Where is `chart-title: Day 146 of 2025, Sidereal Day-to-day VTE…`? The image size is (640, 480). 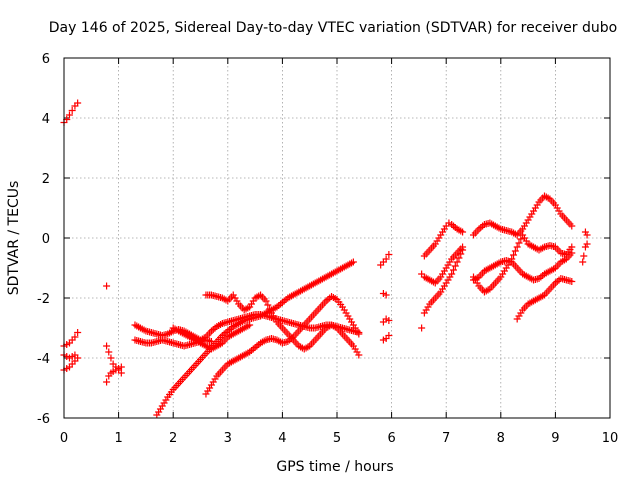 chart-title: Day 146 of 2025, Sidereal Day-to-day VTE… is located at coordinates (333, 28).